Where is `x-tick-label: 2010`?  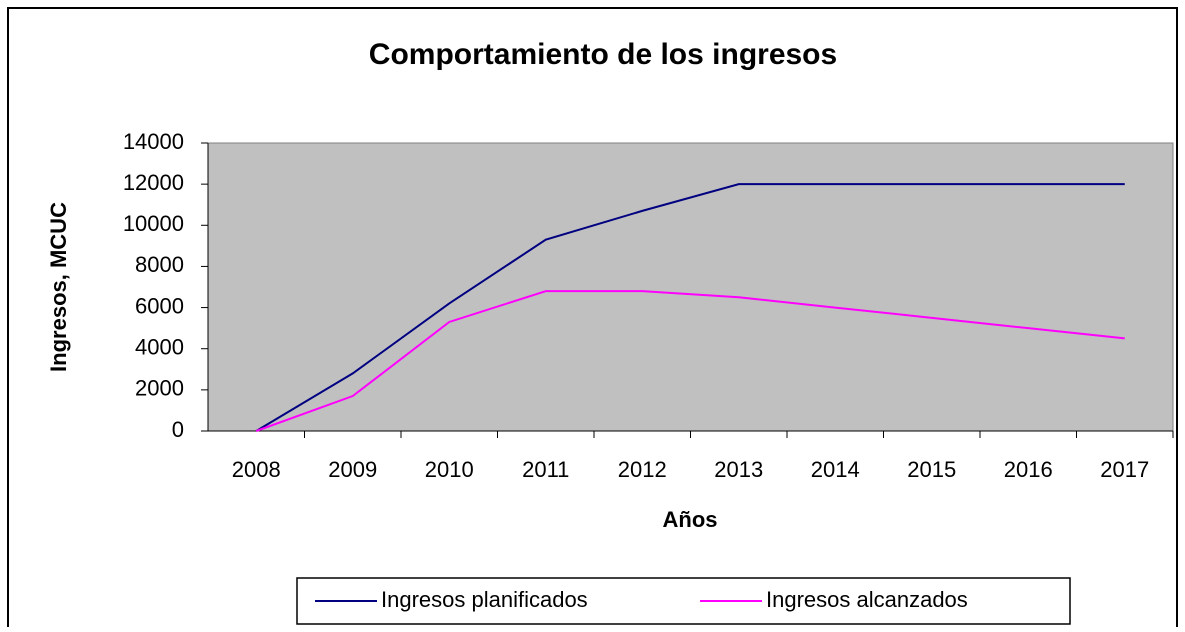 x-tick-label: 2010 is located at coordinates (449, 469).